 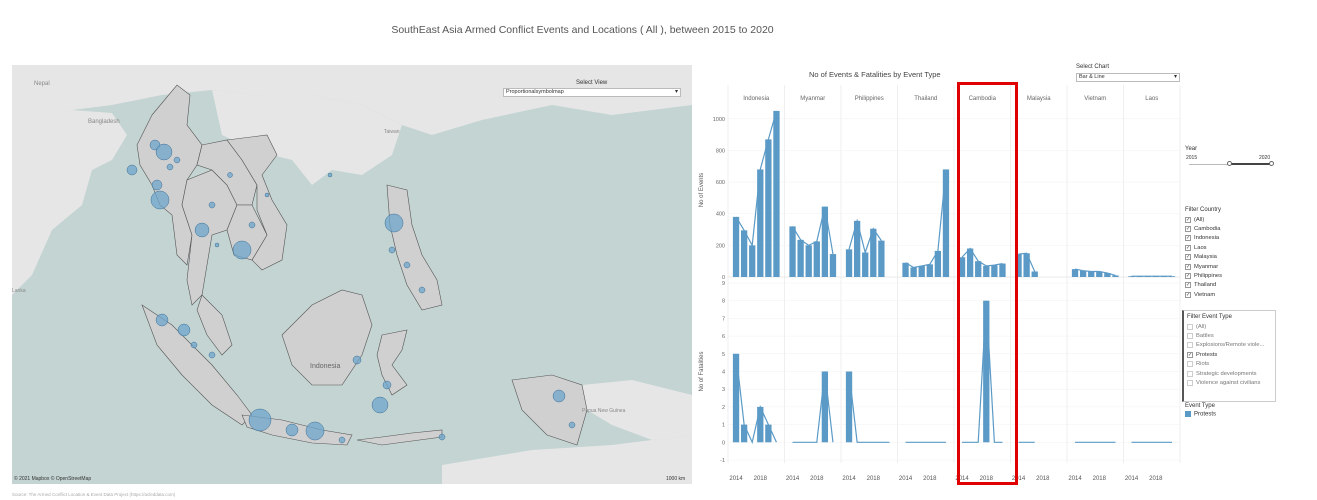 What do you see at coordinates (1231, 354) in the screenshot?
I see `event-type-option: ✓ Protests` at bounding box center [1231, 354].